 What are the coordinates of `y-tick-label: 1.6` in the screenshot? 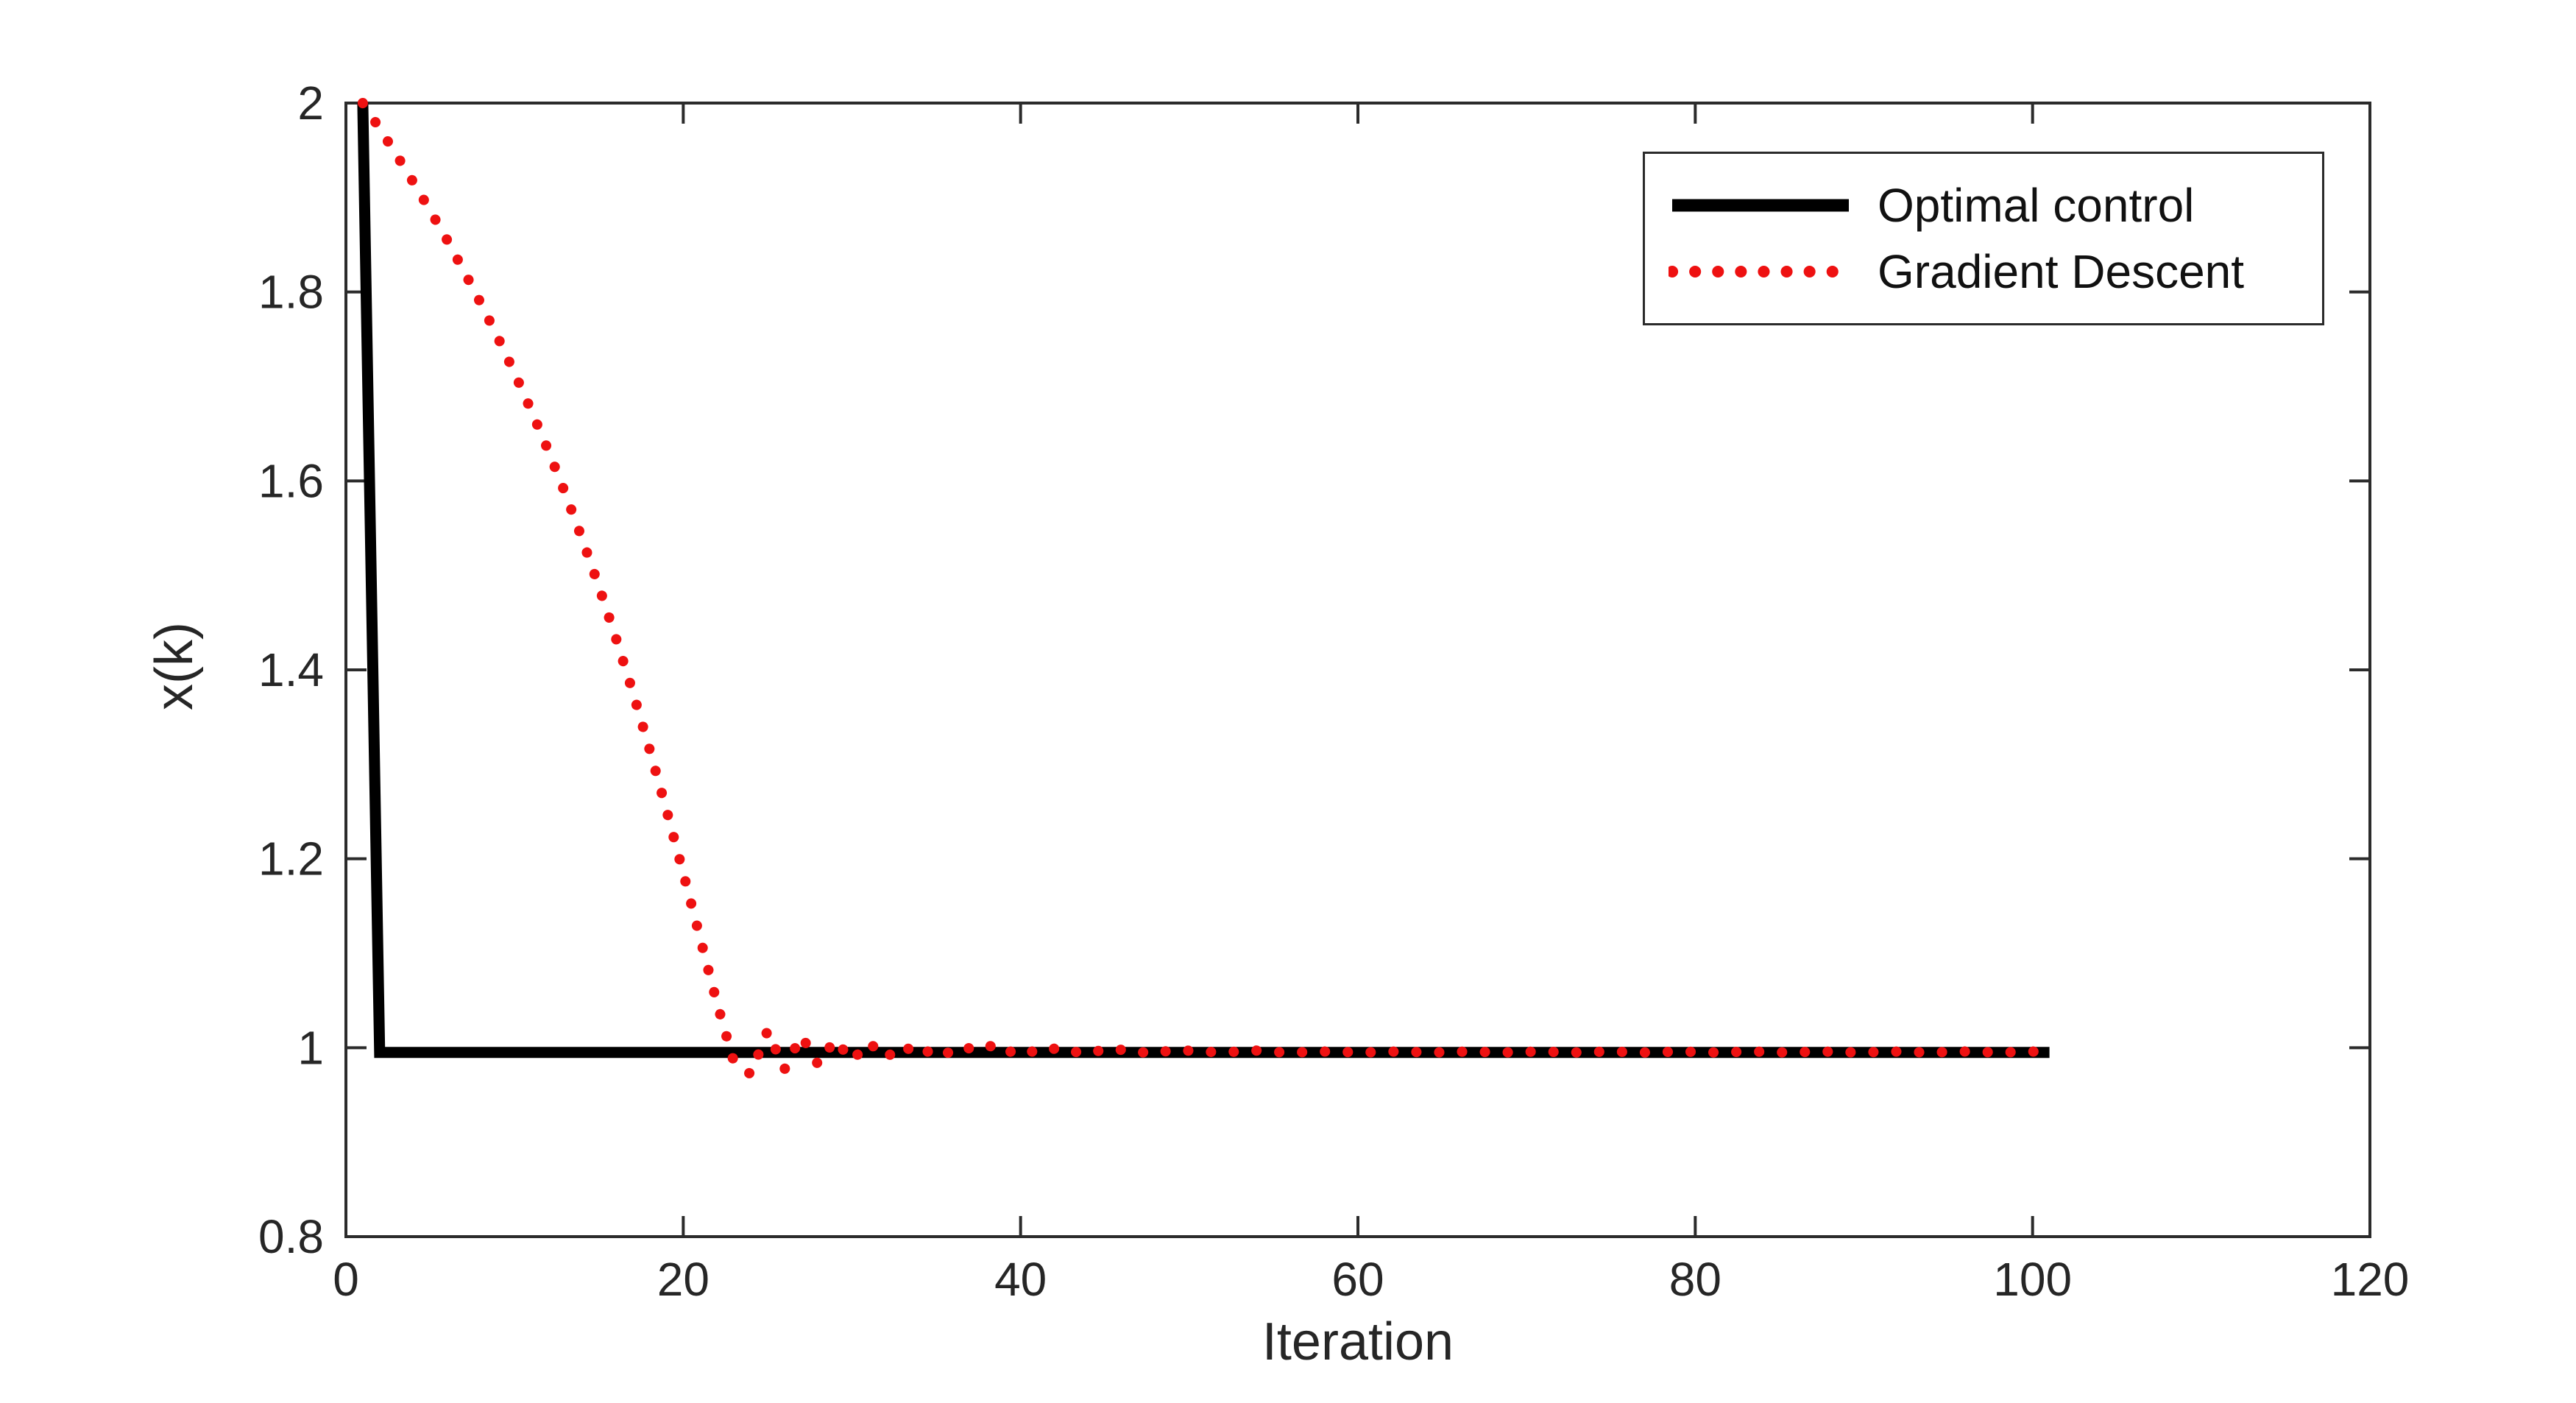 It's located at (291, 480).